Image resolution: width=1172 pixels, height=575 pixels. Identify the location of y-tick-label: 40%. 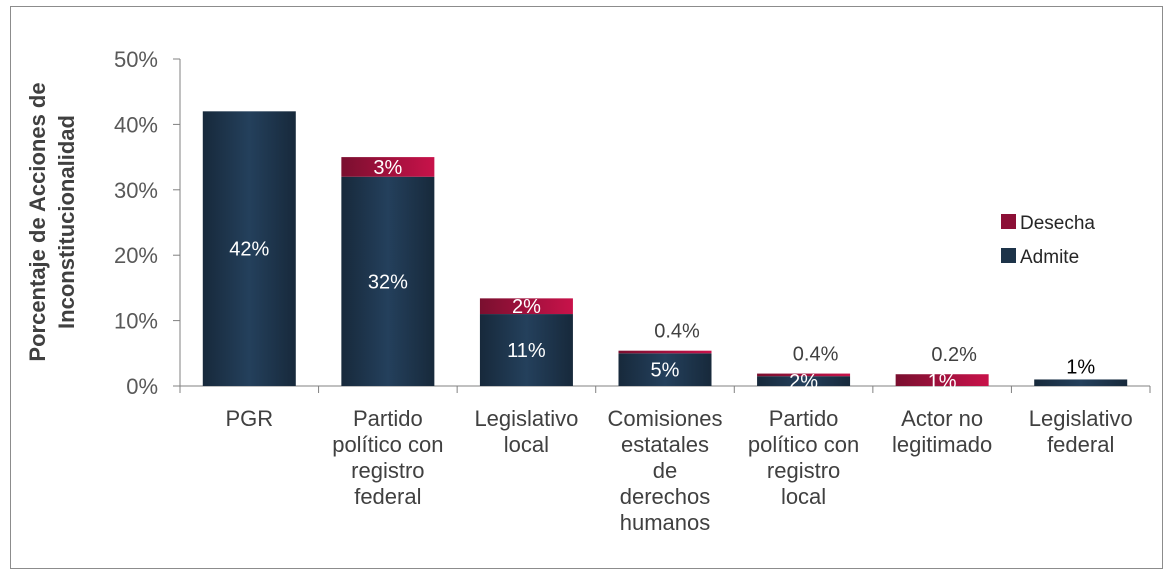
(136, 124).